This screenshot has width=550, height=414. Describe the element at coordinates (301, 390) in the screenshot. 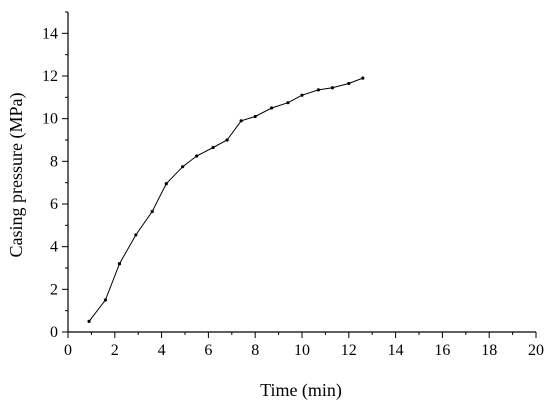

I see `x-axis-label: Time (min)` at that location.